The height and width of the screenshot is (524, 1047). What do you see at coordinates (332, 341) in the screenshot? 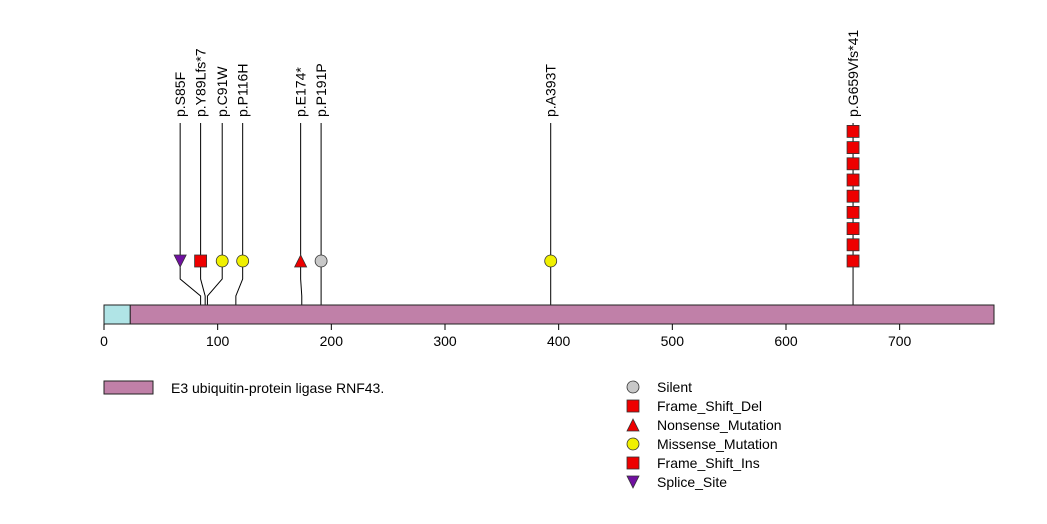
I see `x-tick-label: 200` at bounding box center [332, 341].